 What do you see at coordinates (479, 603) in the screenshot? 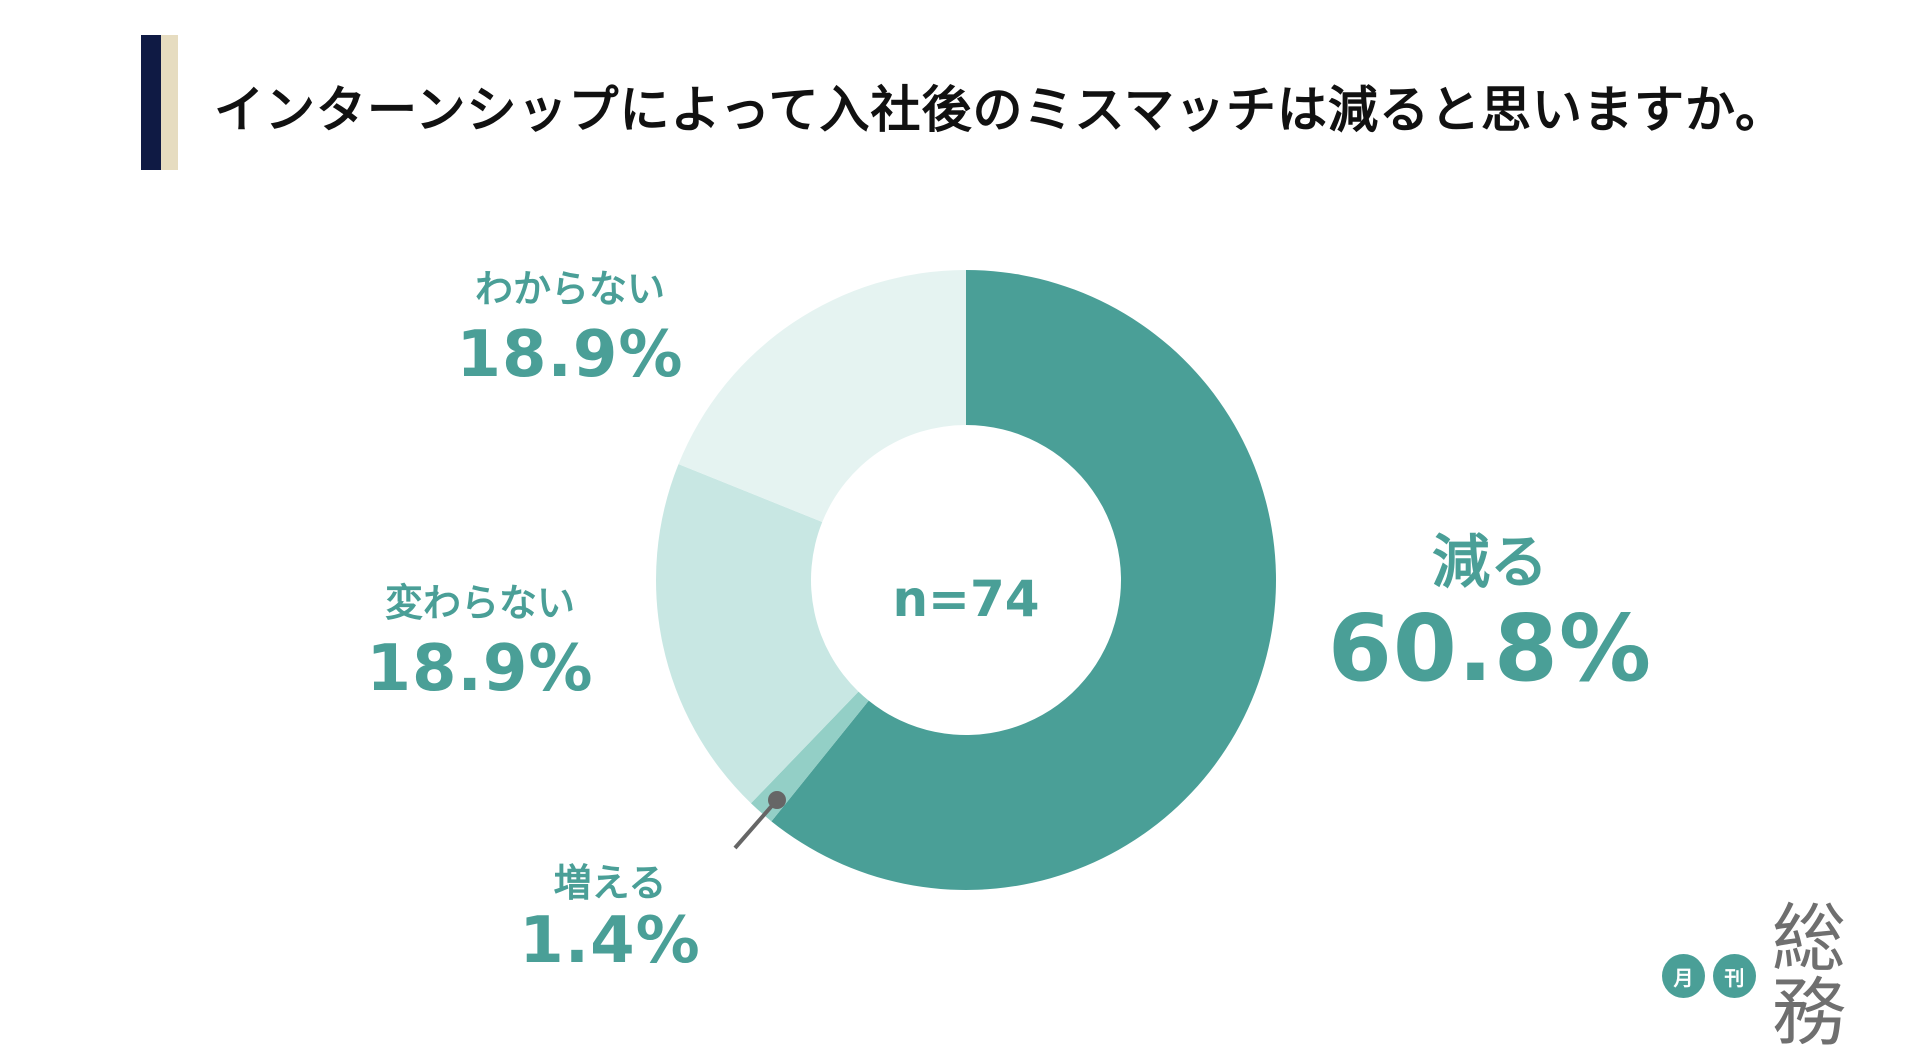
I see `slice-label-unchanged: 変わらない` at bounding box center [479, 603].